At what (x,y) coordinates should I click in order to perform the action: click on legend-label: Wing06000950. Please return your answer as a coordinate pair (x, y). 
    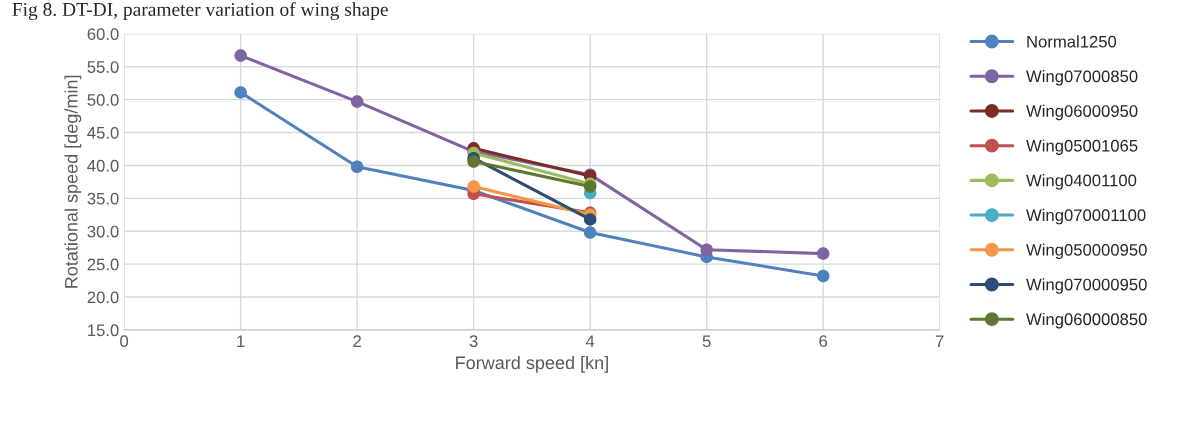
    Looking at the image, I should click on (1082, 112).